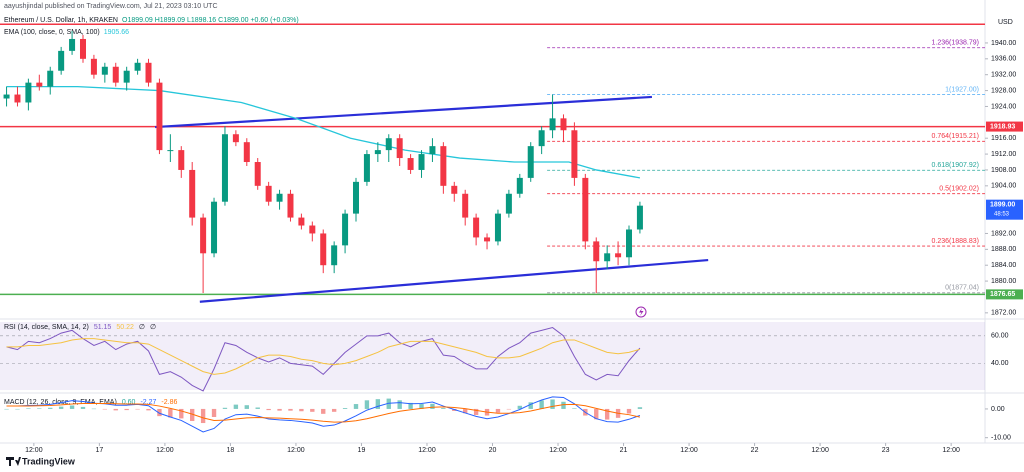 Image resolution: width=1024 pixels, height=472 pixels. What do you see at coordinates (362, 450) in the screenshot?
I see `x-tick-label: 19` at bounding box center [362, 450].